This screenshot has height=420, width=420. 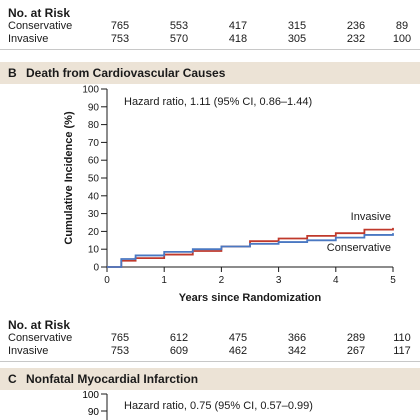 What do you see at coordinates (214, 351) in the screenshot?
I see `risk-row-invasive: Invasive 753 609 462 342 267 117` at bounding box center [214, 351].